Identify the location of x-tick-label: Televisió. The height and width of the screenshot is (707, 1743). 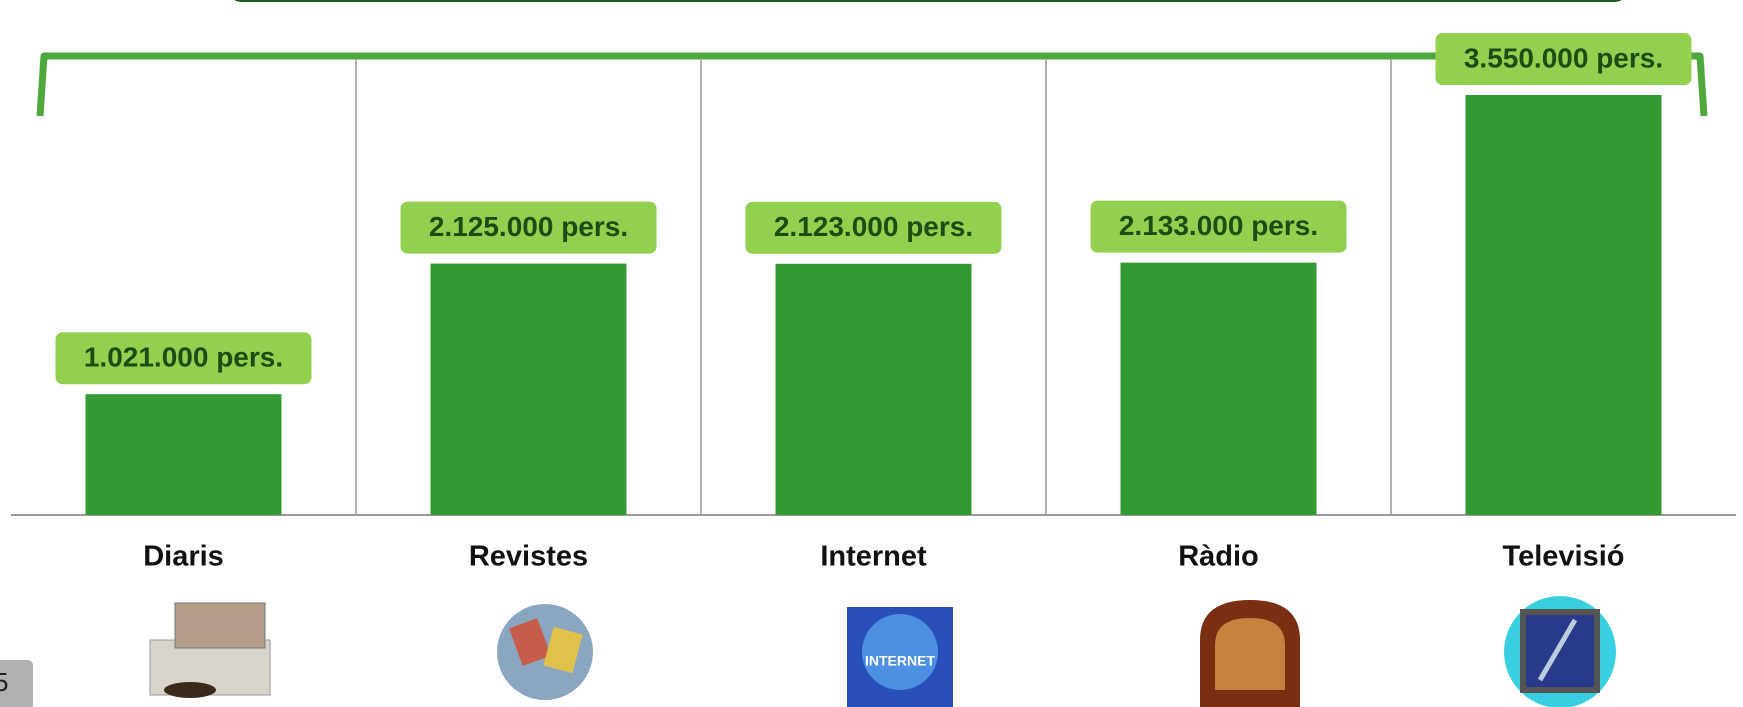
(1564, 557).